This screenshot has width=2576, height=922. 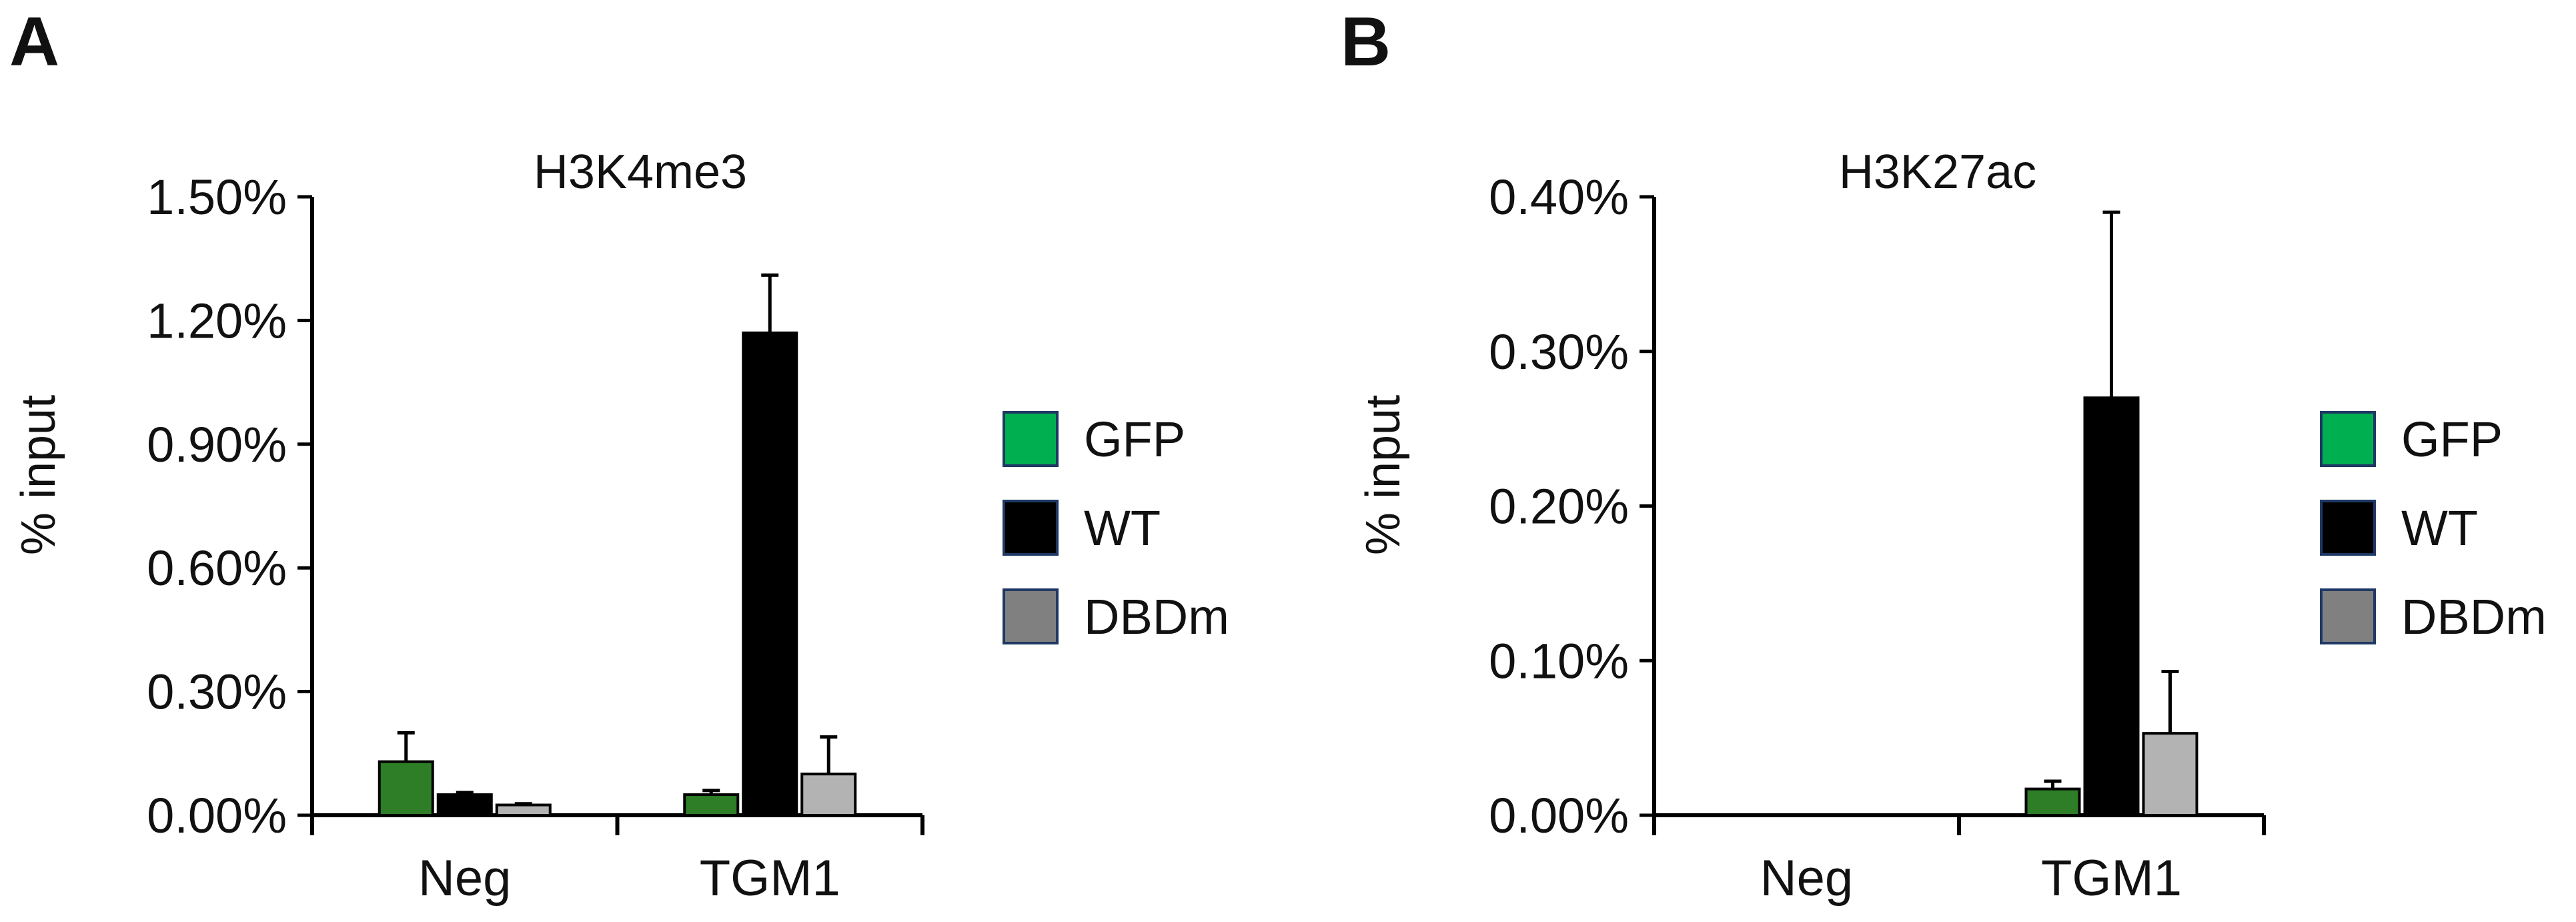 What do you see at coordinates (1366, 42) in the screenshot?
I see `panel-b-letter: B` at bounding box center [1366, 42].